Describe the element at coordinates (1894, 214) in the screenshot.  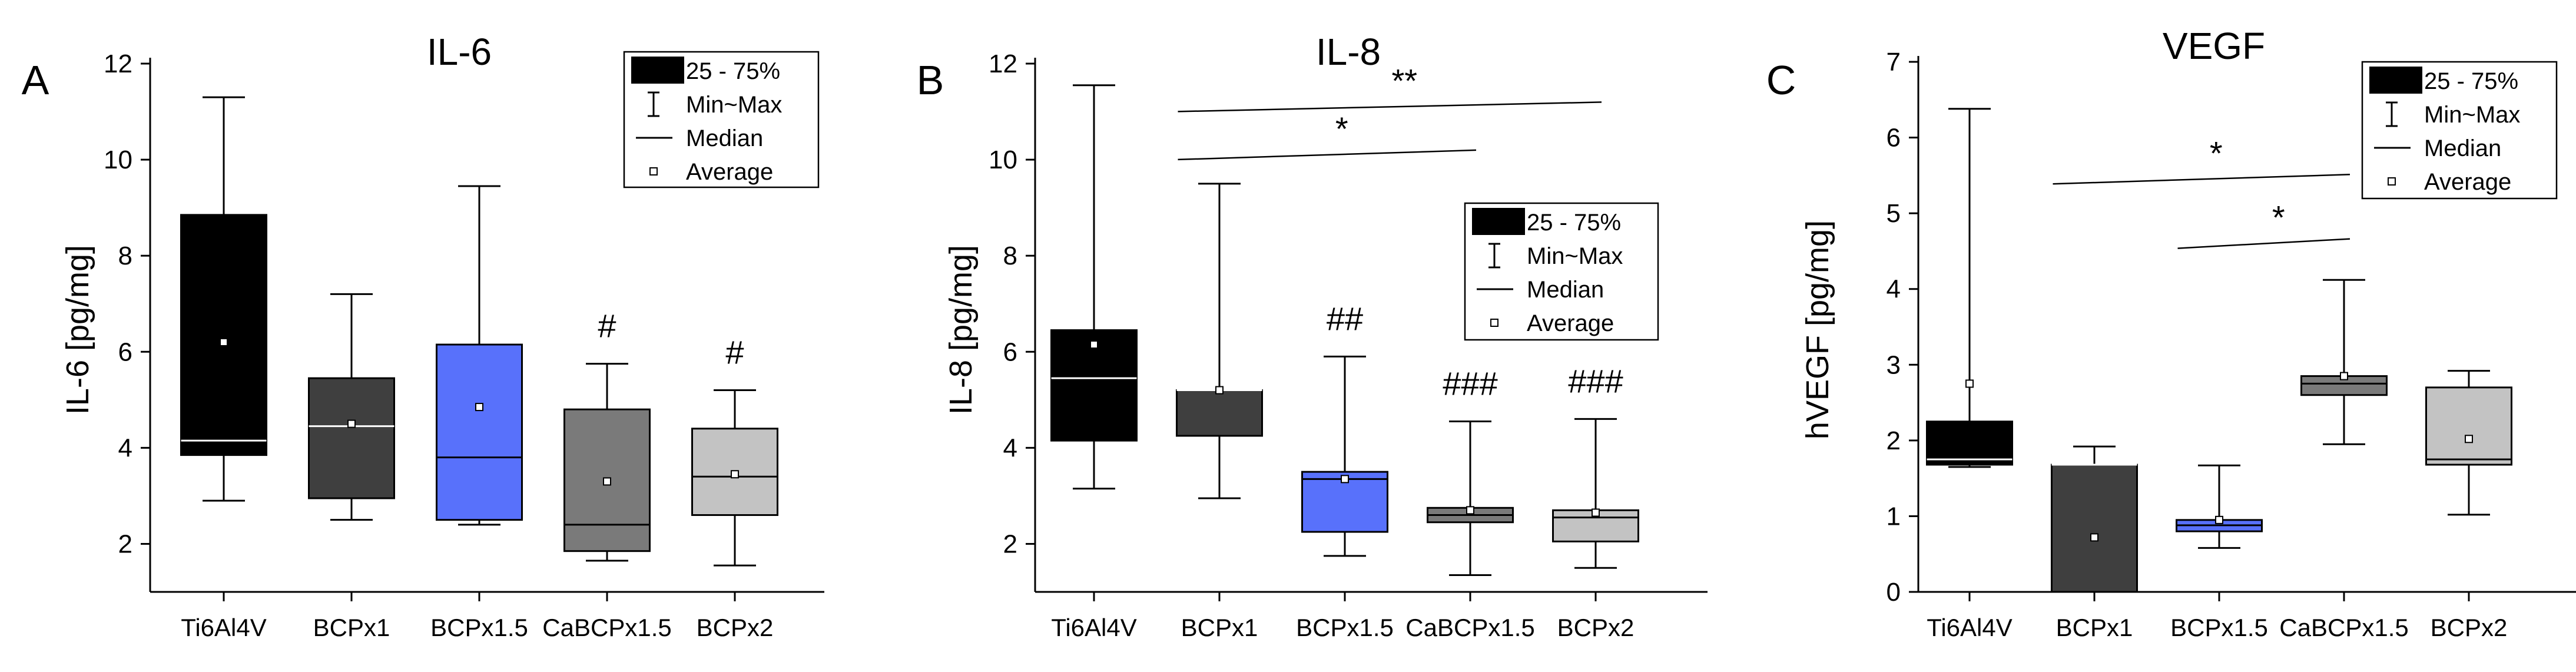
I see `y-tick-label: 5` at that location.